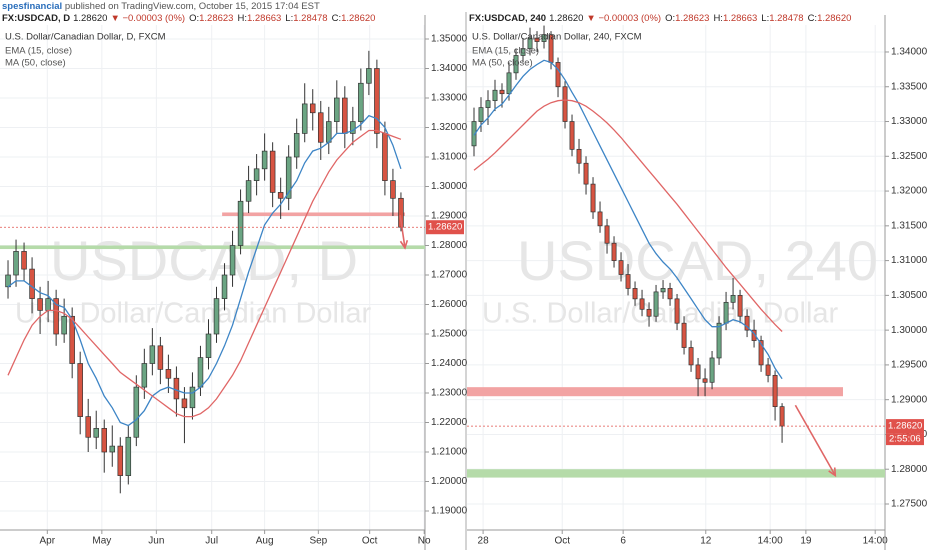  I want to click on header-item: FX:USDCAD, D, so click(36, 18).